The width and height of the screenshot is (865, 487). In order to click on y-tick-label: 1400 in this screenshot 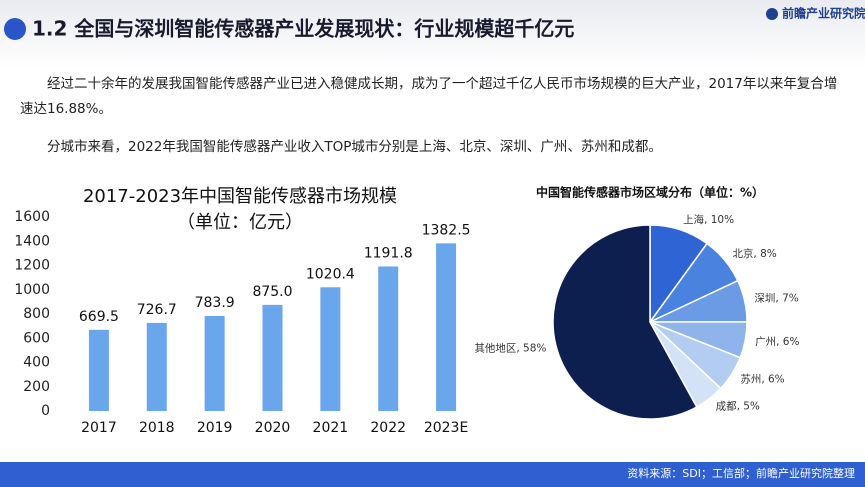, I will do `click(32, 241)`.